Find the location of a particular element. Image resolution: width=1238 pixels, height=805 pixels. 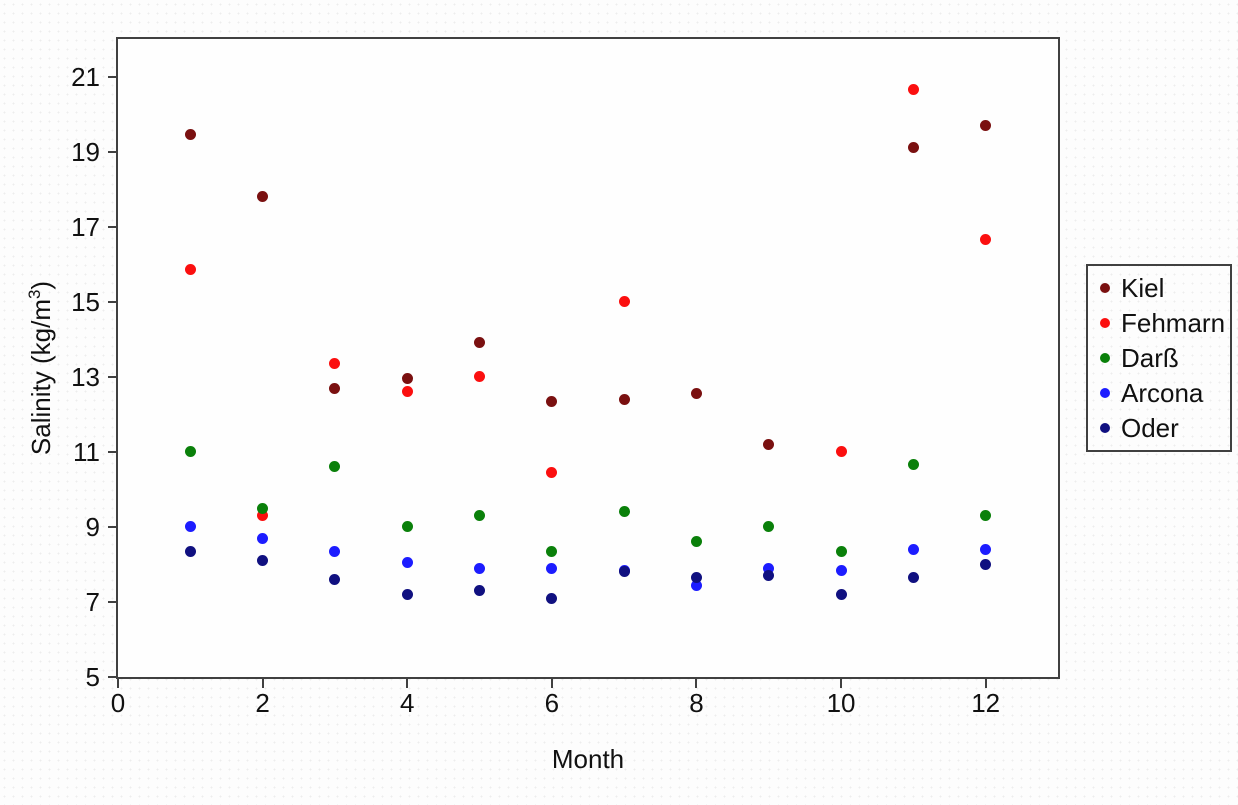

y-axis-title: Salinity (kg/m3) is located at coordinates (41, 368).